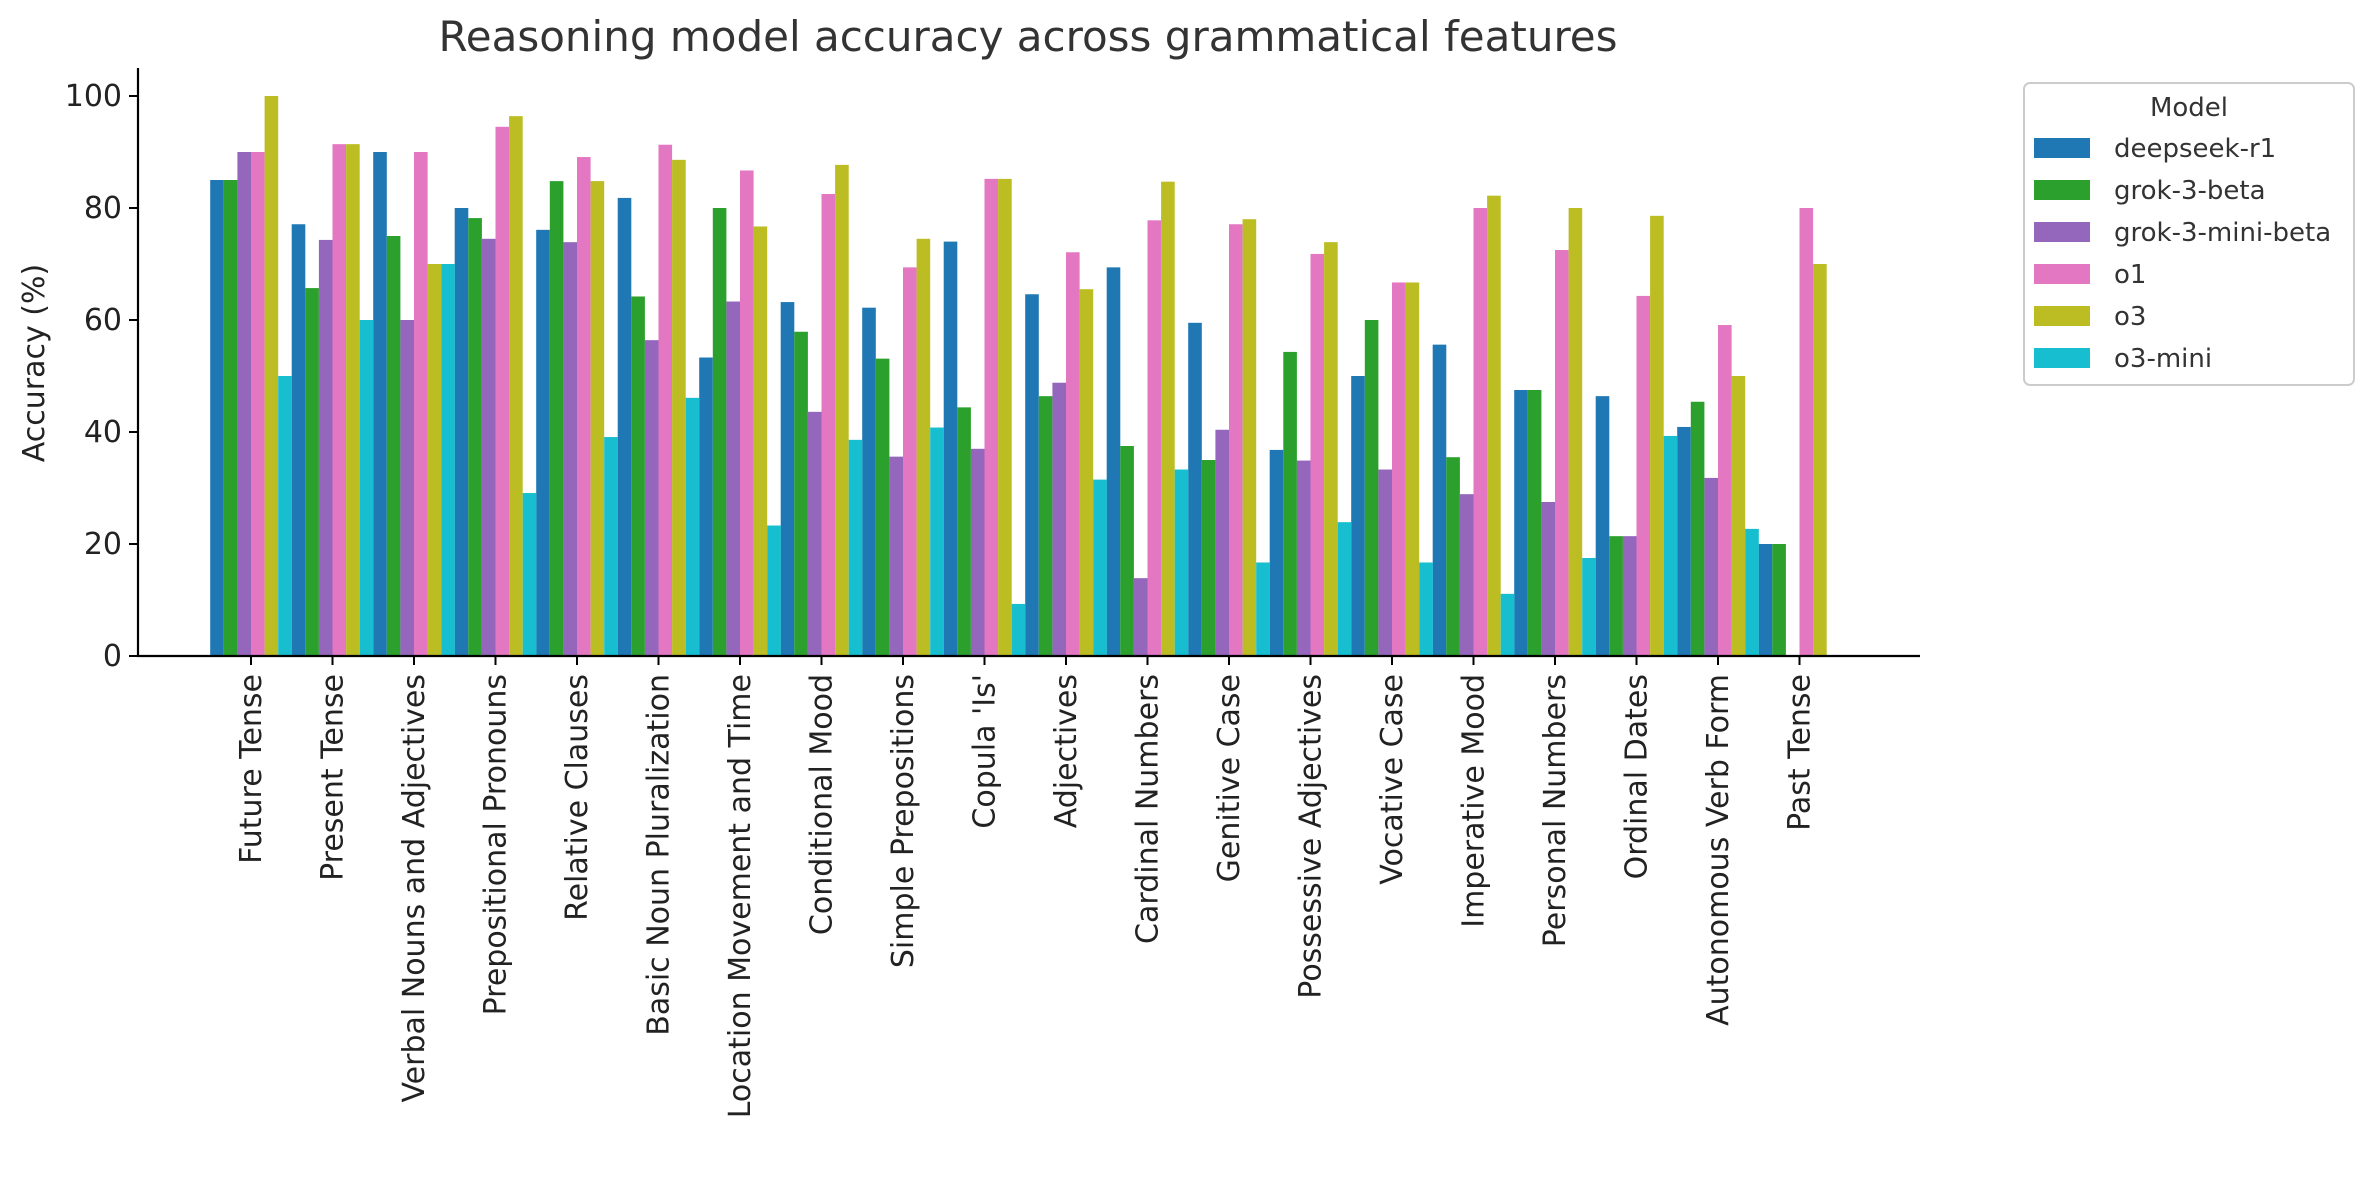 The width and height of the screenshot is (2376, 1184). I want to click on legend-swatch-o3, so click(2062, 316).